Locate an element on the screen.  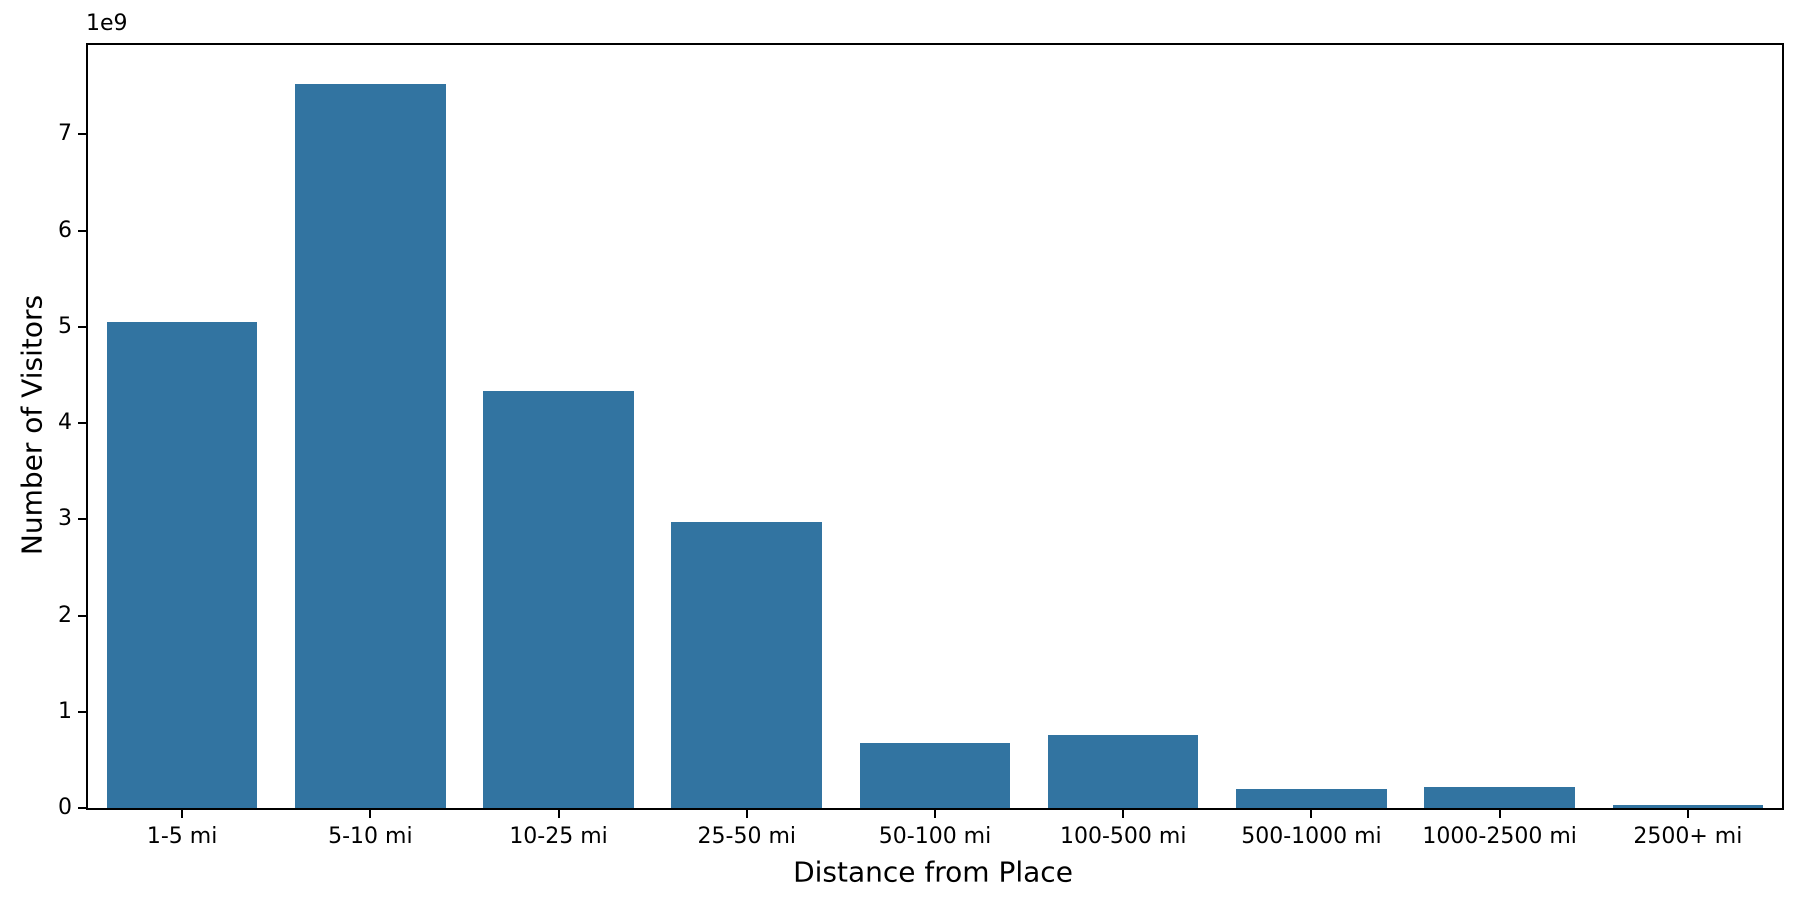
bar-50-100-mi is located at coordinates (935, 775).